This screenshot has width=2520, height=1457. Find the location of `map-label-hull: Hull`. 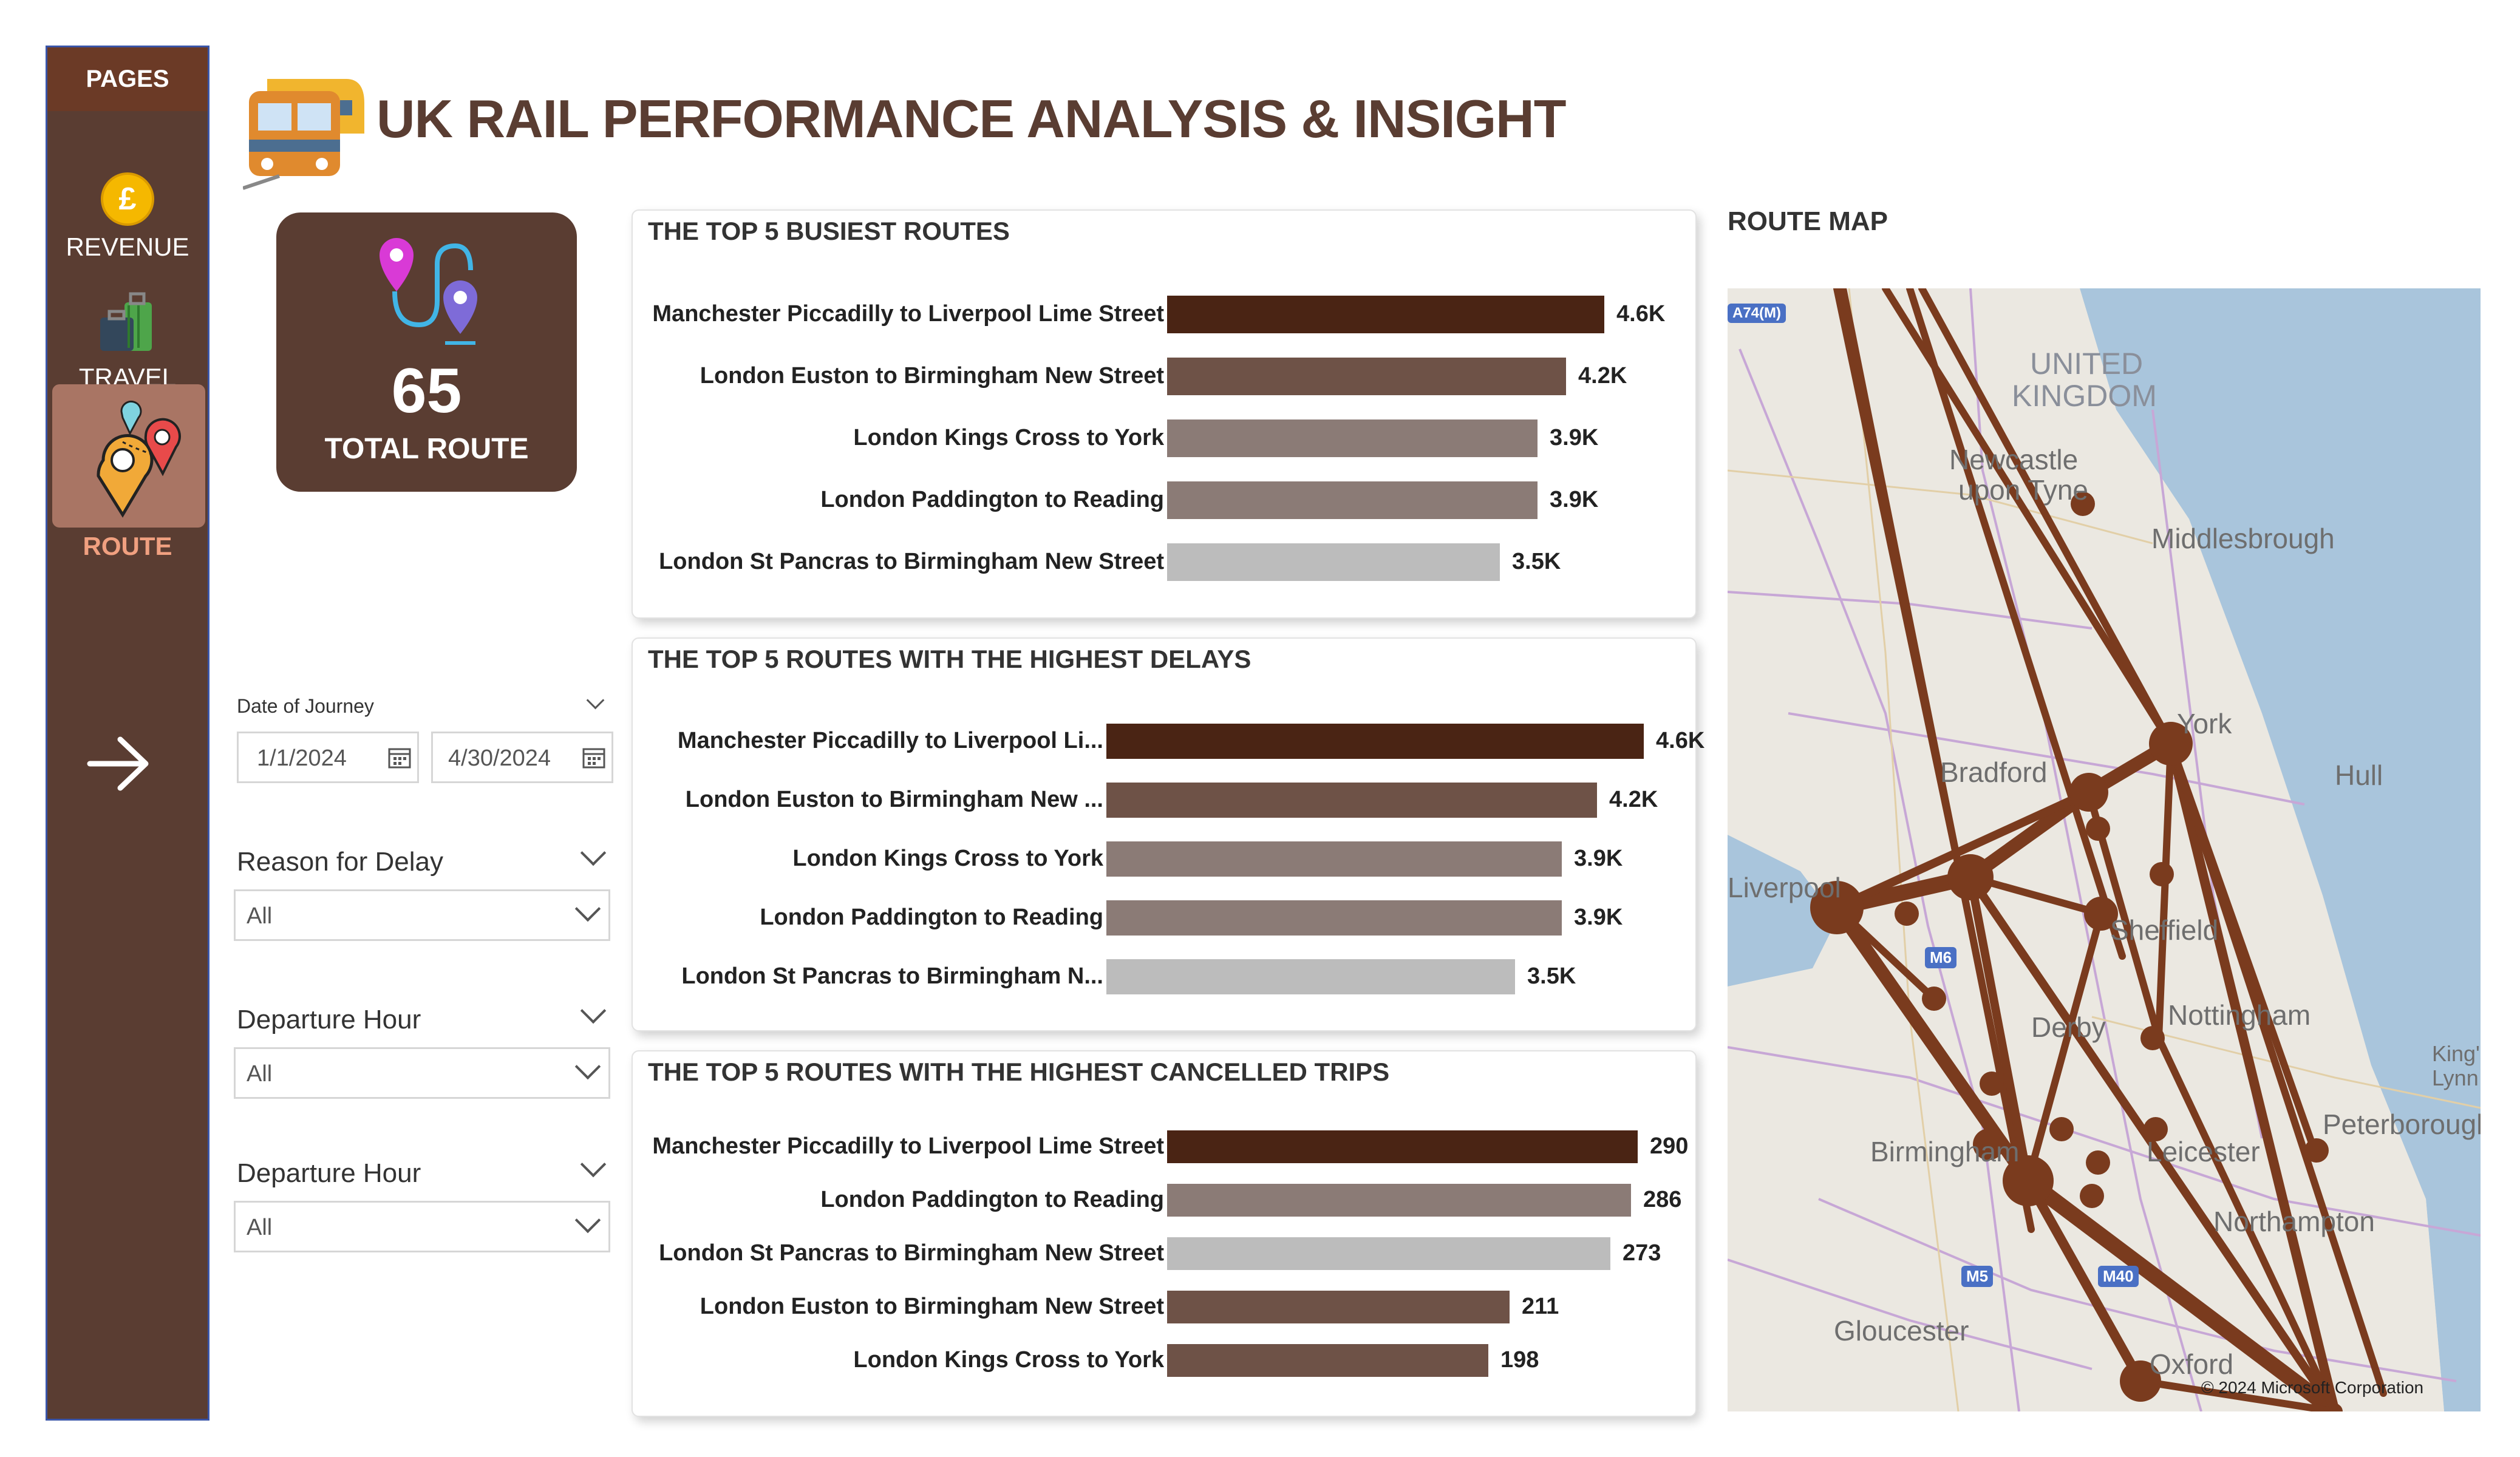

map-label-hull: Hull is located at coordinates (2359, 775).